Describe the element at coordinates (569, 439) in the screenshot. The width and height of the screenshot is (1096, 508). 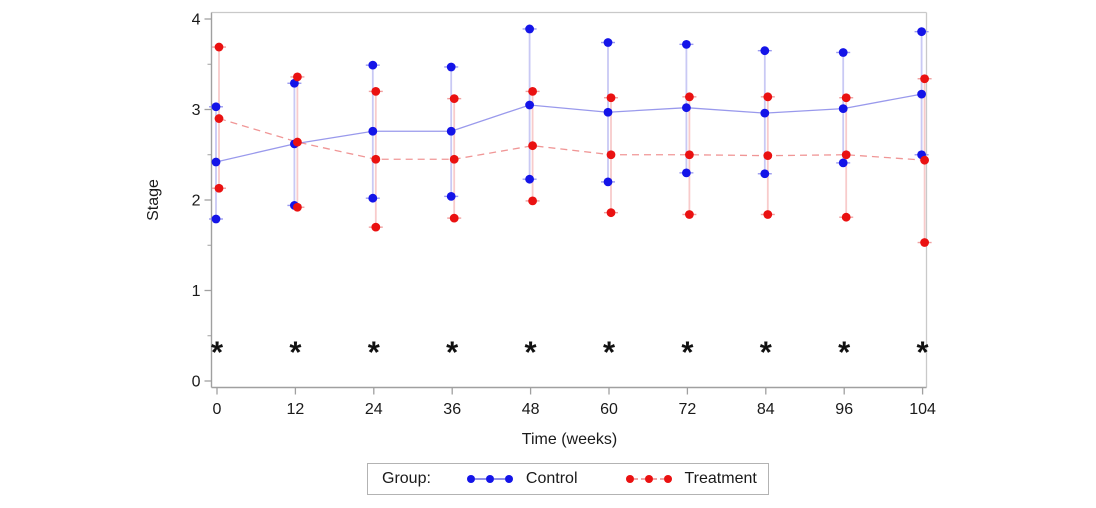
I see `x-axis-title: Time (weeks)` at that location.